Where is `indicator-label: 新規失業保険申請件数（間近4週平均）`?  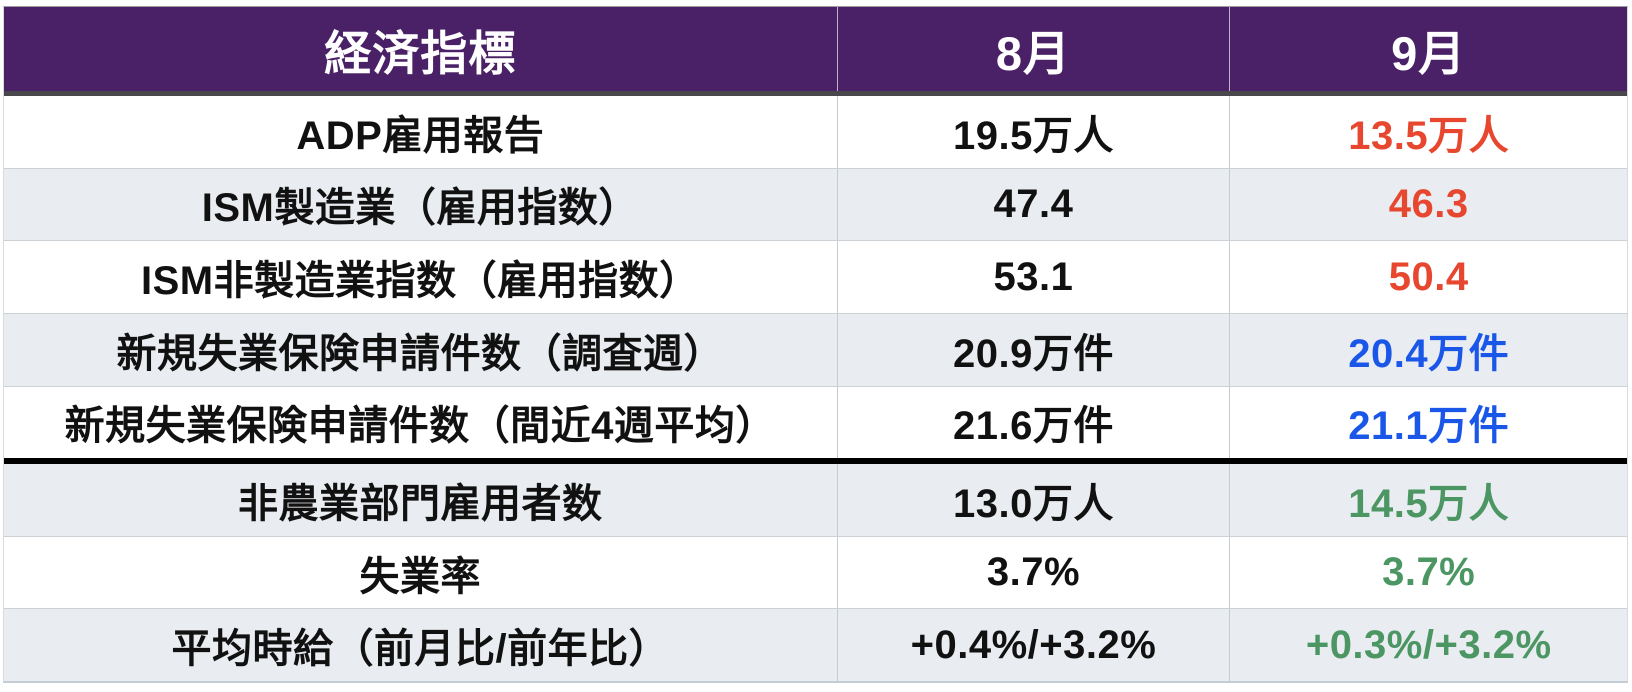
indicator-label: 新規失業保険申請件数（間近4週平均） is located at coordinates (420, 426).